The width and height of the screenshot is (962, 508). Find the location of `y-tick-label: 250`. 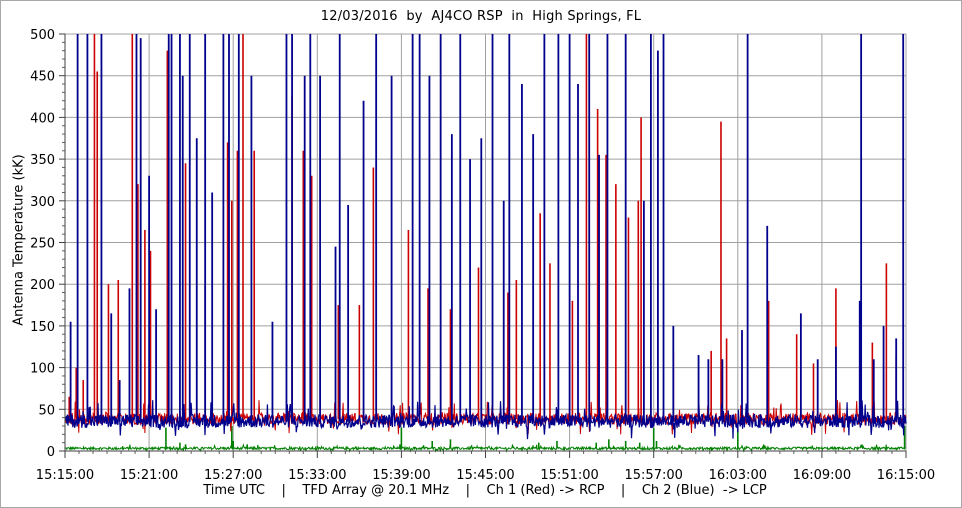

y-tick-label: 250 is located at coordinates (42, 244).